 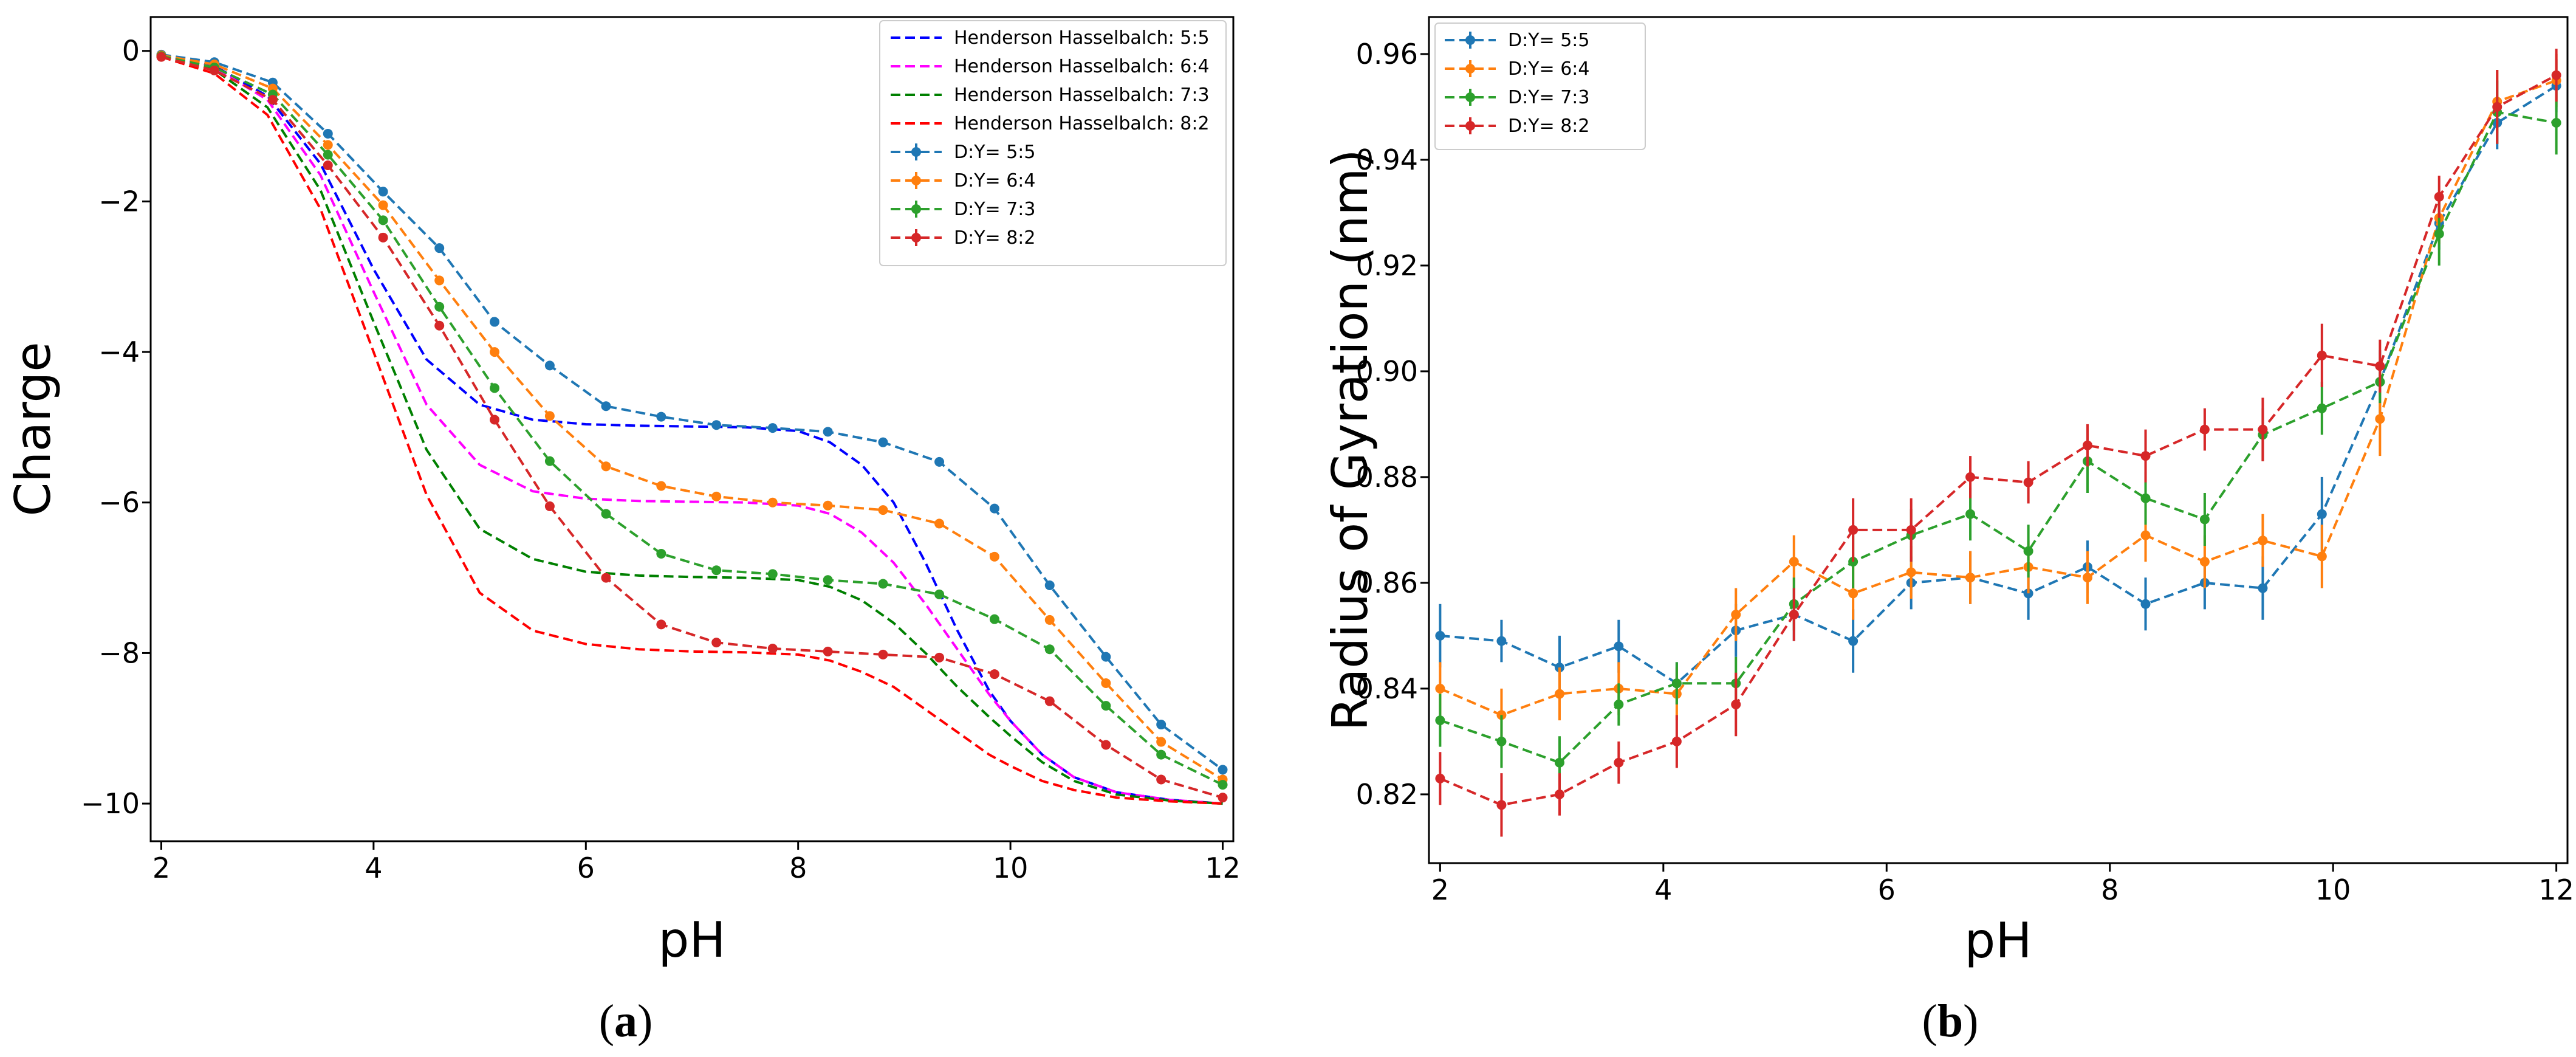 What do you see at coordinates (1549, 41) in the screenshot?
I see `panel-b-legend-label-d-y-5-5: D:Y= 5:5` at bounding box center [1549, 41].